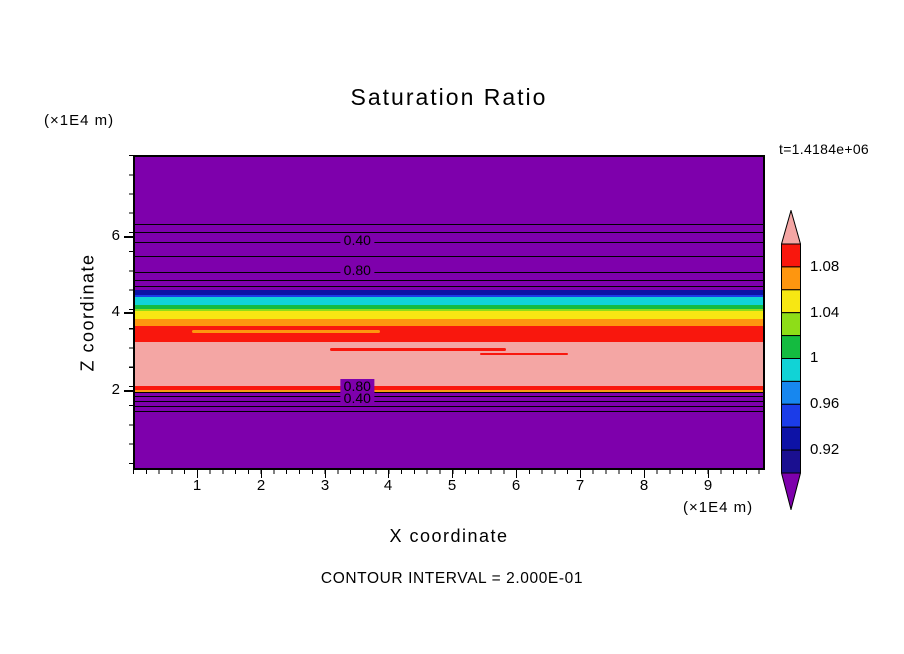 The height and width of the screenshot is (654, 904). What do you see at coordinates (452, 578) in the screenshot?
I see `contour-interval-note: CONTOUR INTERVAL = 2.000E-01` at bounding box center [452, 578].